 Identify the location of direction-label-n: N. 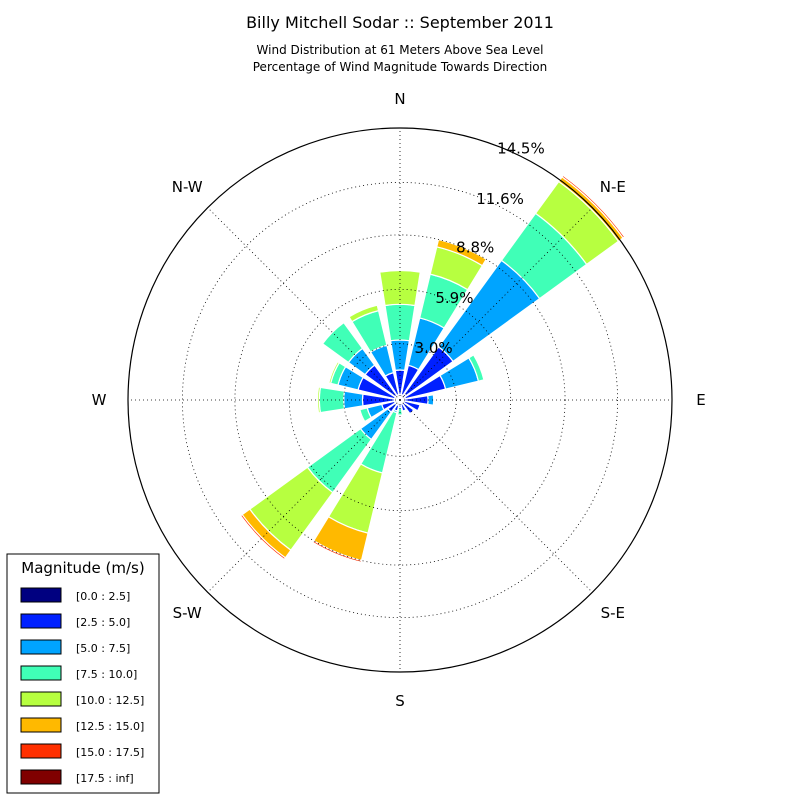
(399, 99).